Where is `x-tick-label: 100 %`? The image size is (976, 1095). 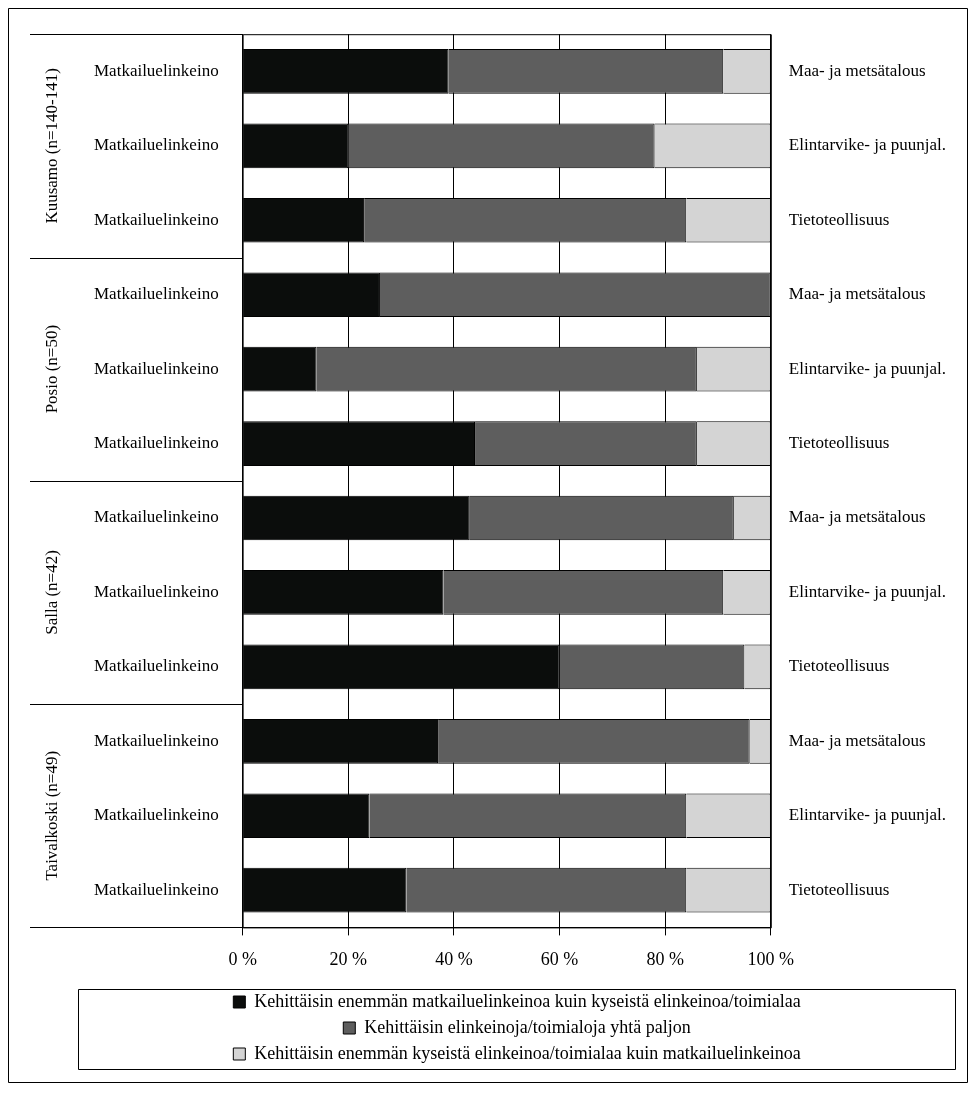 x-tick-label: 100 % is located at coordinates (771, 958).